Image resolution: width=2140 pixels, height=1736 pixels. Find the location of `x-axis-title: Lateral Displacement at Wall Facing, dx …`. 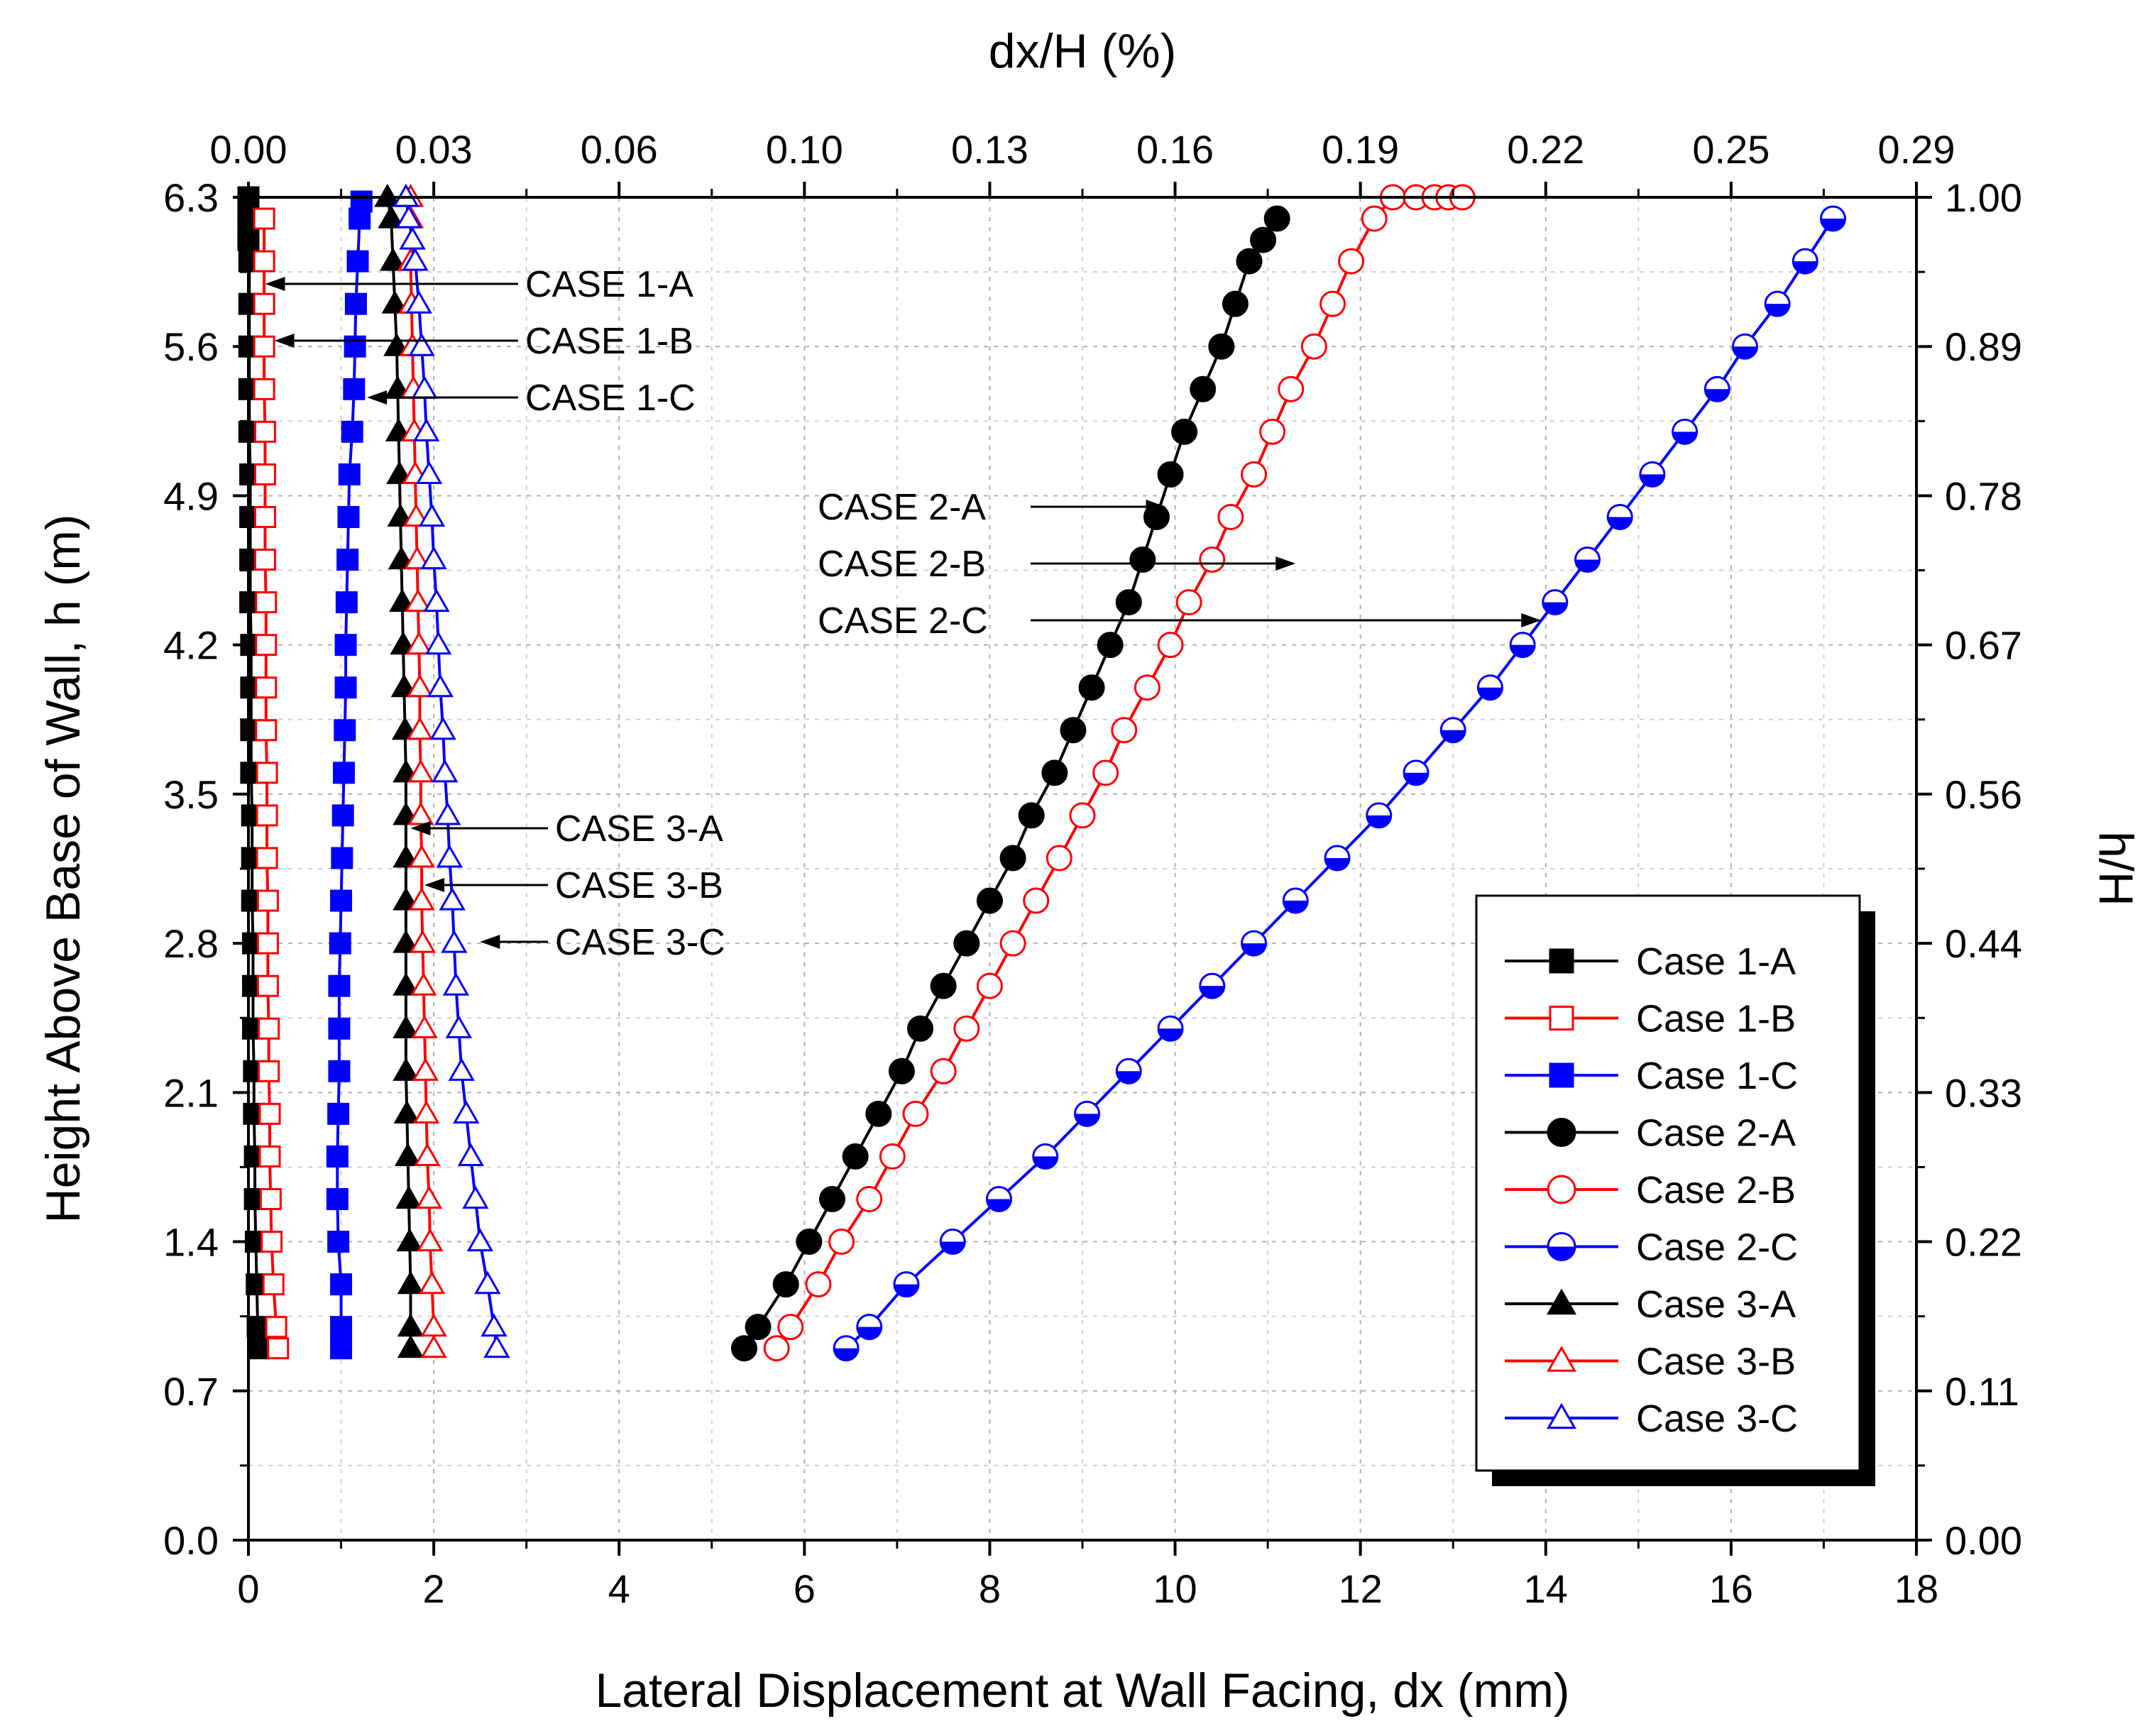

x-axis-title: Lateral Displacement at Wall Facing, dx … is located at coordinates (1082, 1691).